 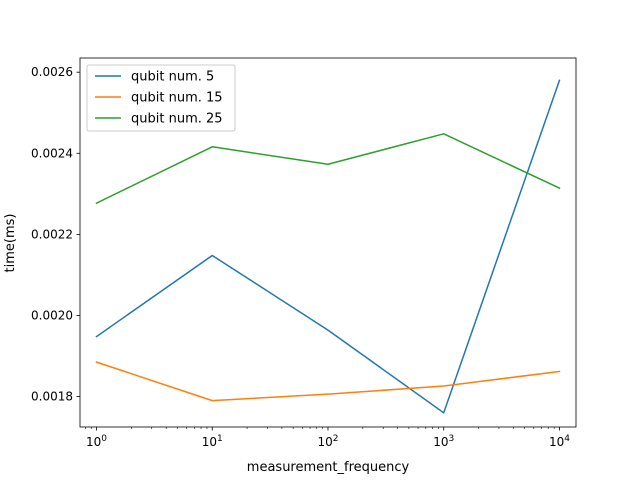 I want to click on legend-entries: qubit num. 5 qubit num. 15 qubit num. 25, so click(x=159, y=98).